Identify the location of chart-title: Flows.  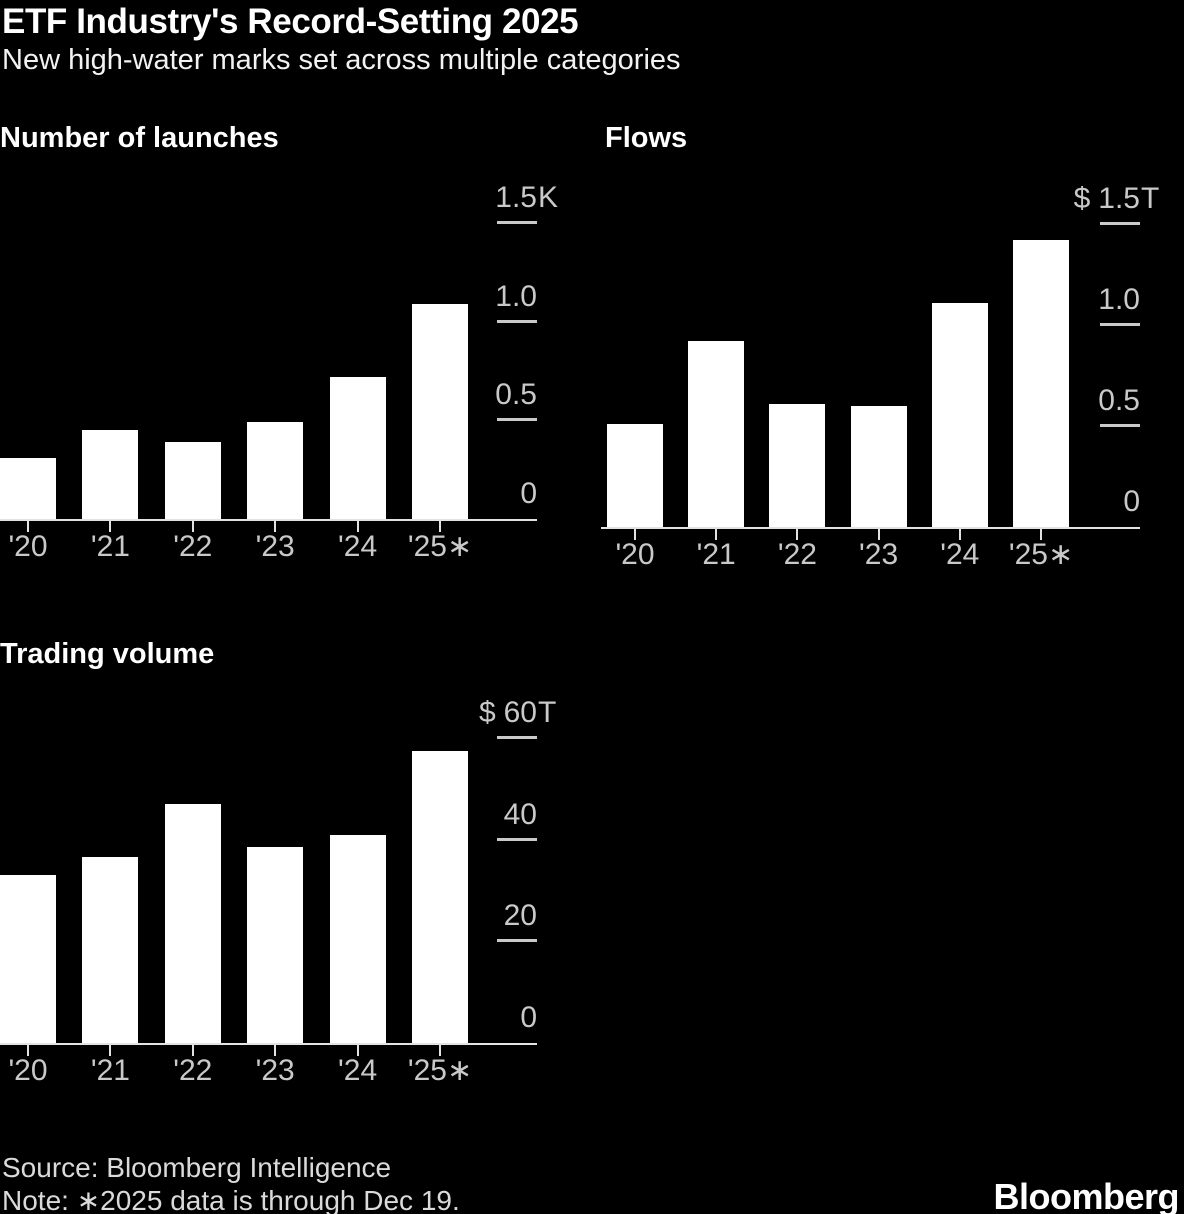
(646, 138).